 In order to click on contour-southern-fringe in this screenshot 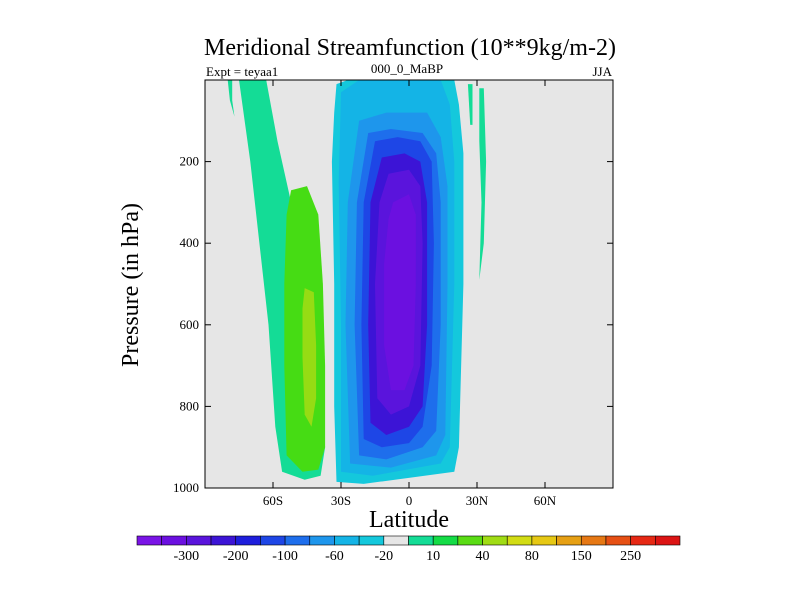, I will do `click(231, 98)`.